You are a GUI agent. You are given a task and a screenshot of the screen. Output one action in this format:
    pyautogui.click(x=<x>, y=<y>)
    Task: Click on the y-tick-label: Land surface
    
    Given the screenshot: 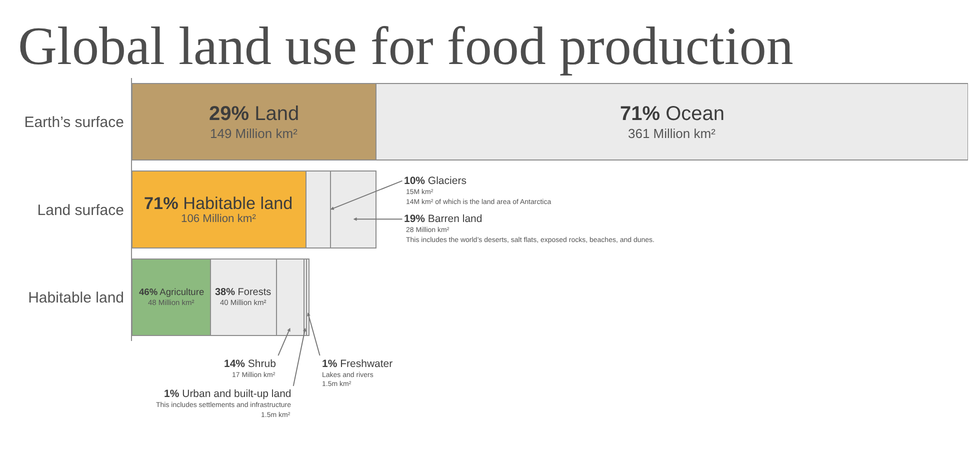 What is the action you would take?
    pyautogui.click(x=80, y=210)
    